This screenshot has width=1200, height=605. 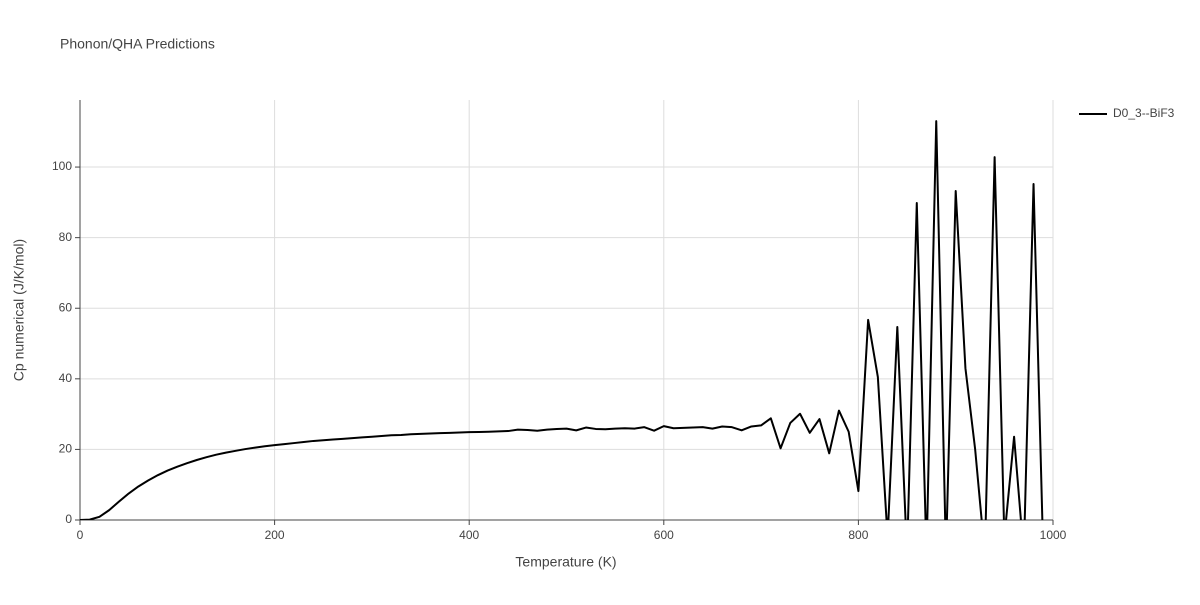 What do you see at coordinates (68, 519) in the screenshot?
I see `y-tick-label: 0` at bounding box center [68, 519].